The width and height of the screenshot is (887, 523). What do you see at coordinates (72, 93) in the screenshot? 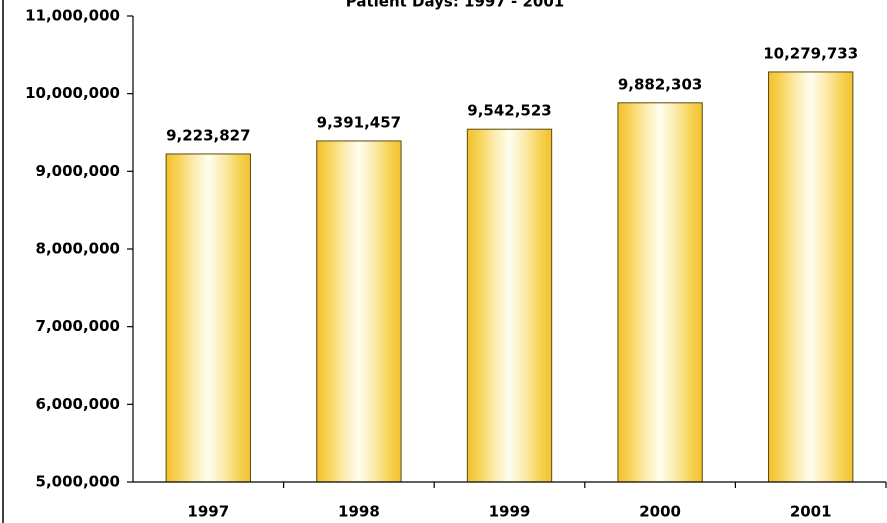
I see `y-tick-label: 10,000,000` at bounding box center [72, 93].